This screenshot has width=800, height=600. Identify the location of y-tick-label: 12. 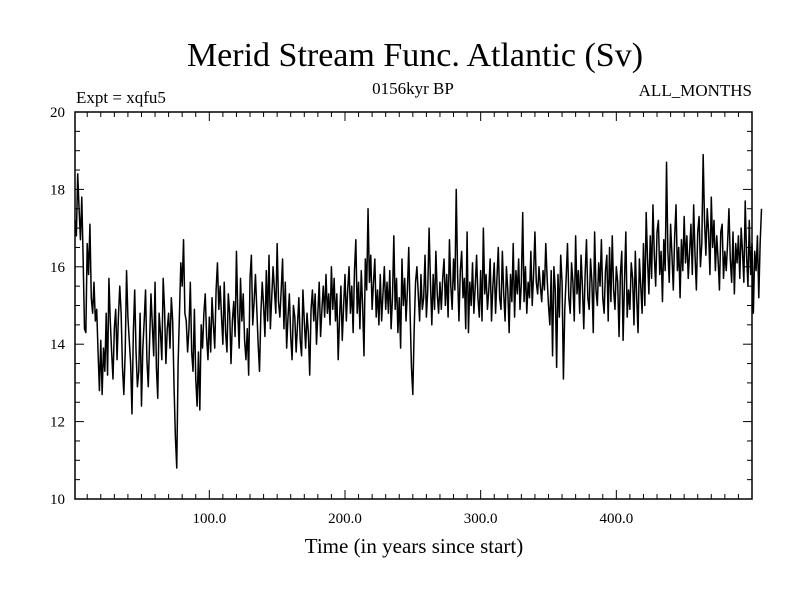
(57, 423).